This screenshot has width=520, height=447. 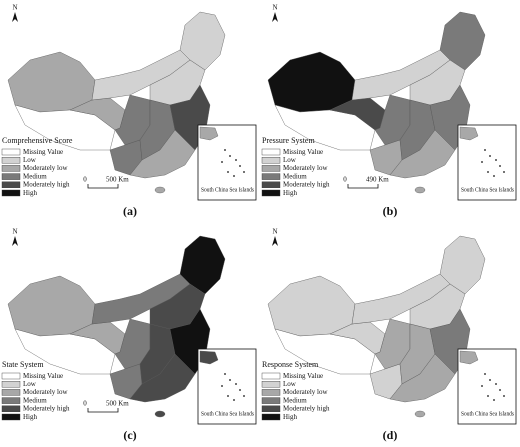 I want to click on scale-end: 500 Km, so click(x=117, y=180).